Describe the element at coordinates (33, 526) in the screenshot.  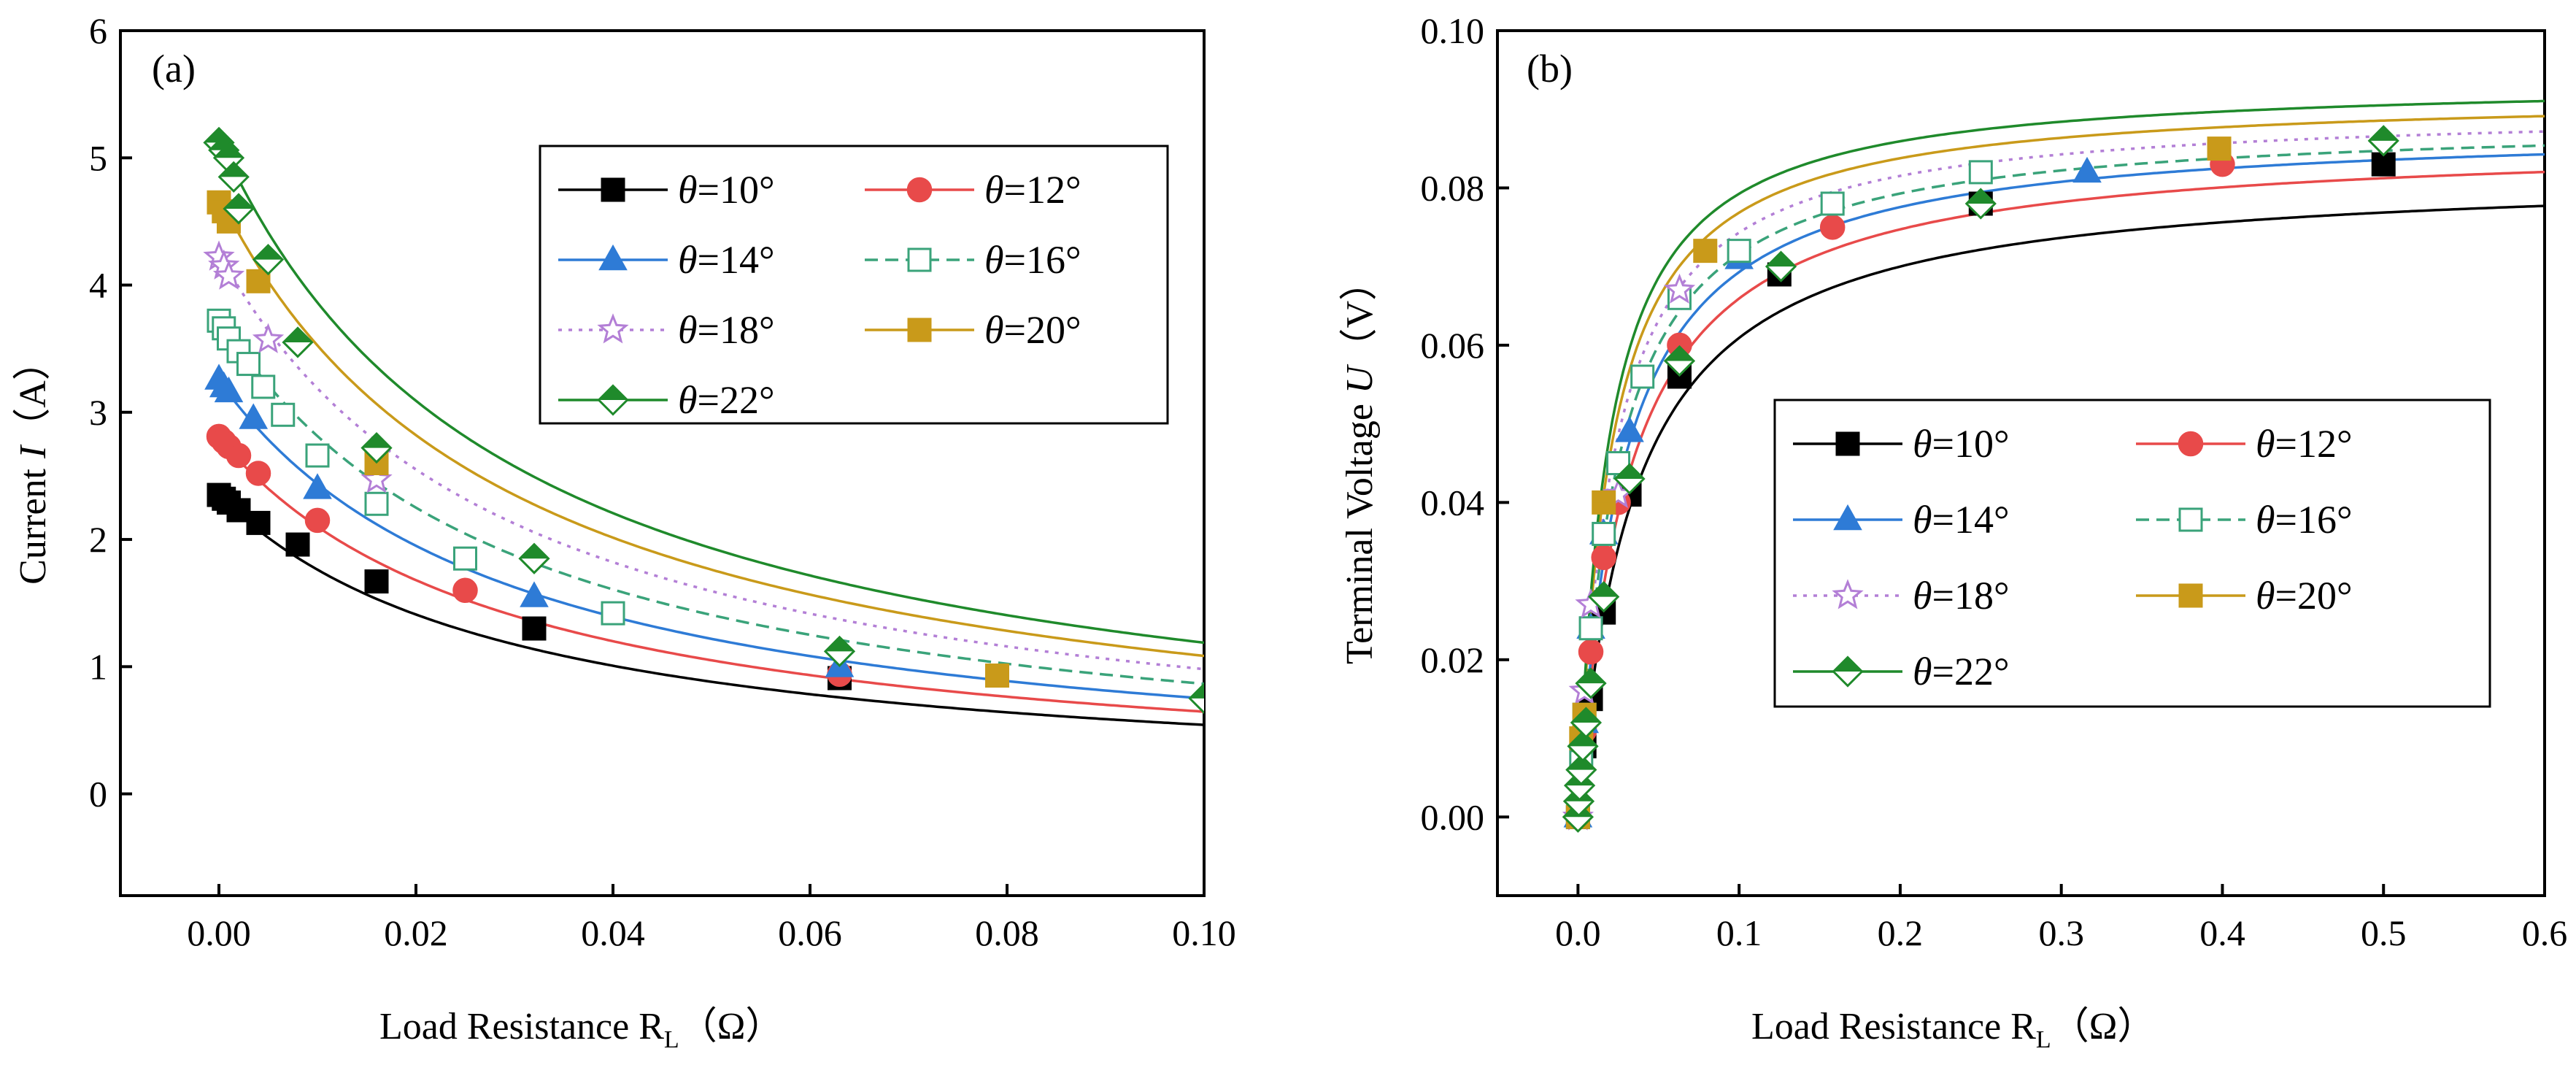
I see `panel-a-ylabel-main: Current` at that location.